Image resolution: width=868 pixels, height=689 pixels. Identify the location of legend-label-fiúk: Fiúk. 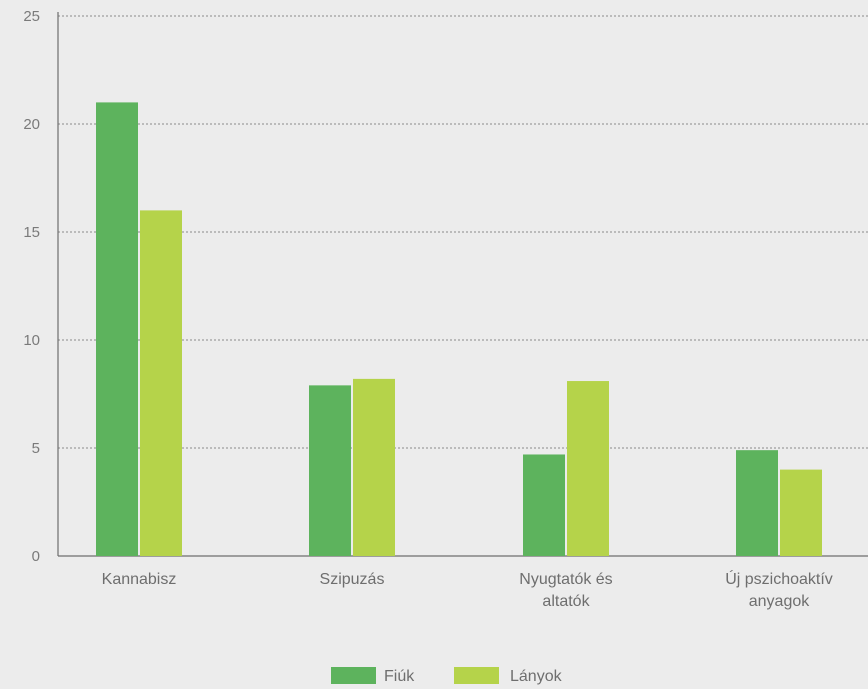
(399, 676).